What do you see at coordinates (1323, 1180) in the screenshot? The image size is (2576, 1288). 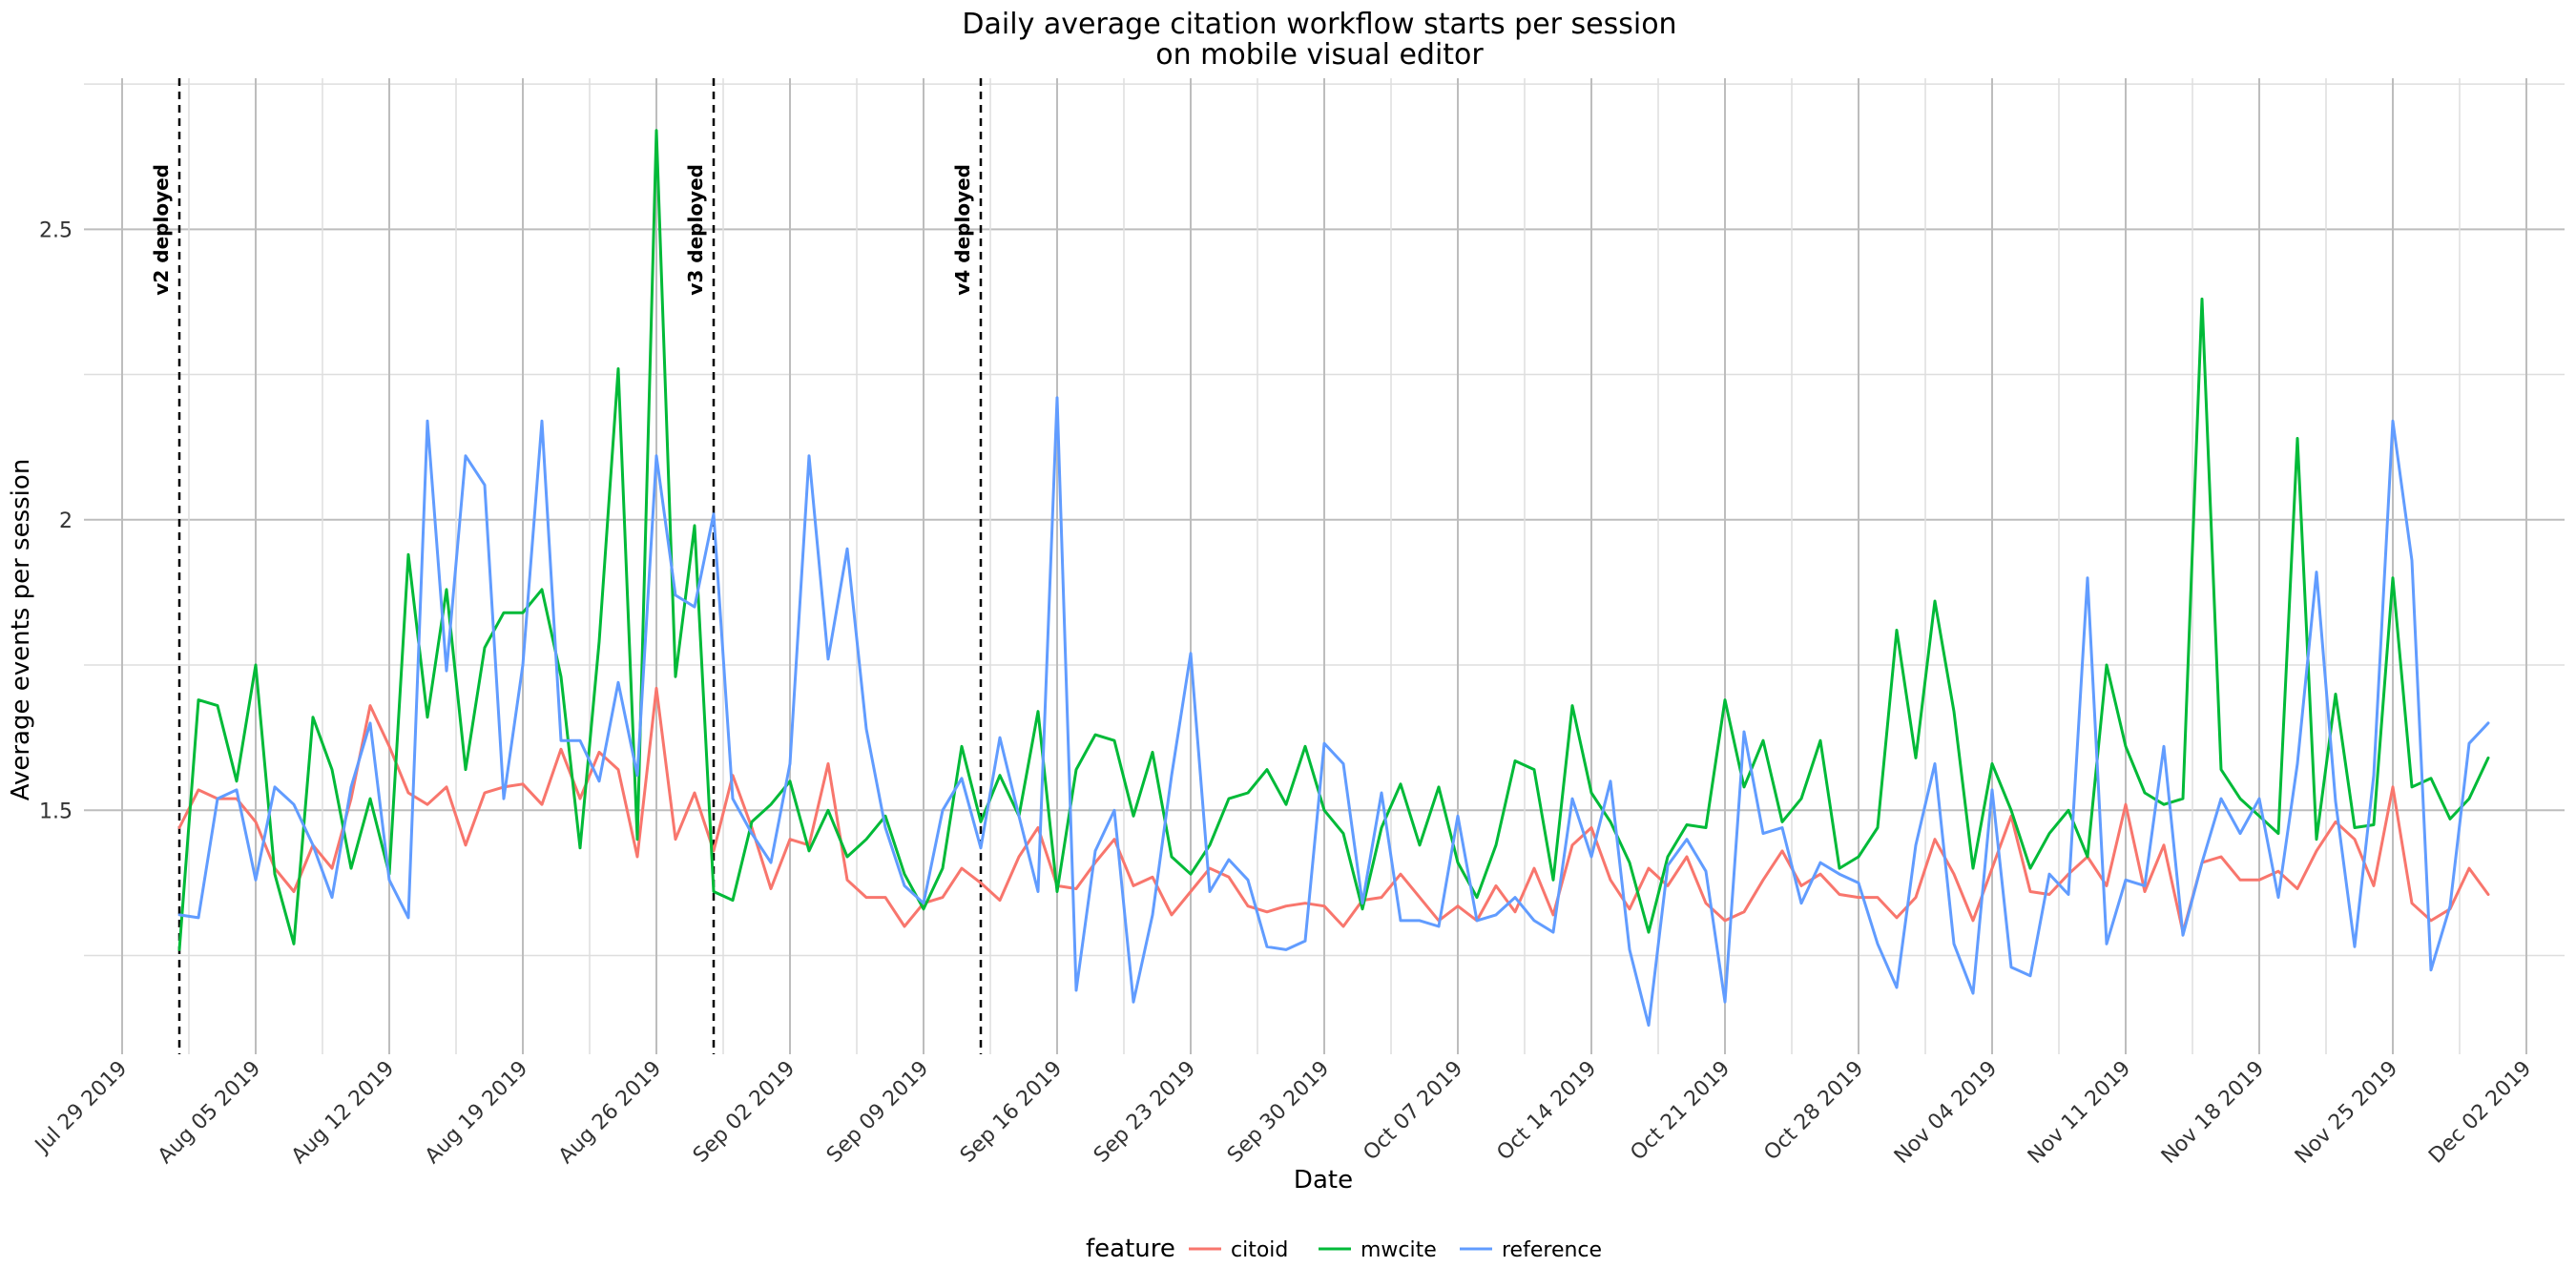 I see `x-axis-title: Date` at bounding box center [1323, 1180].